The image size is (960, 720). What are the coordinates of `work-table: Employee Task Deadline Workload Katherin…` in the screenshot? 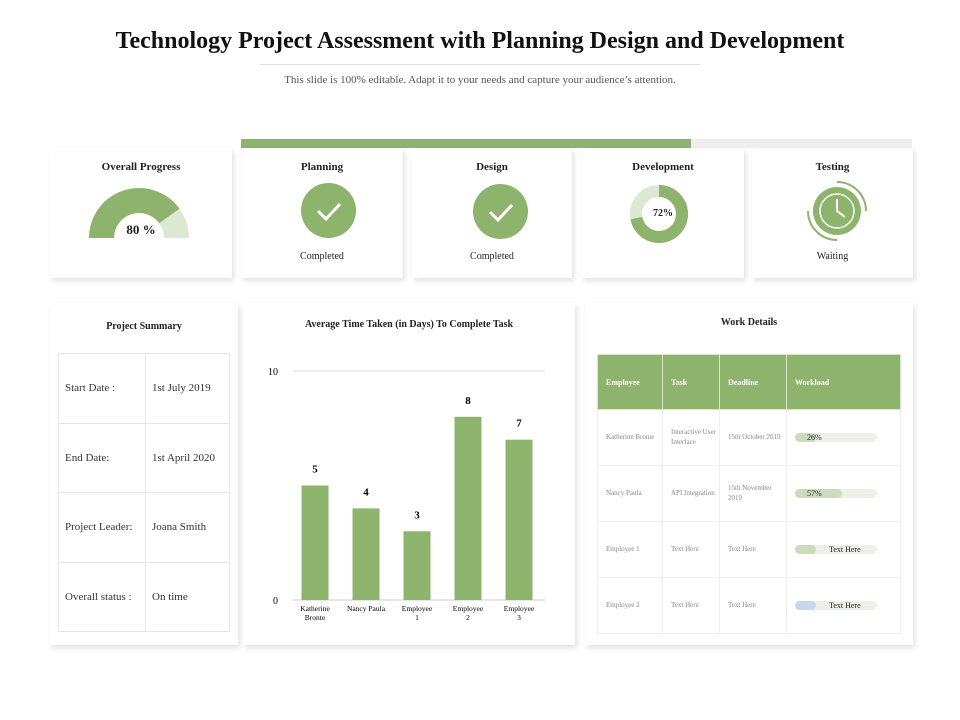 It's located at (749, 494).